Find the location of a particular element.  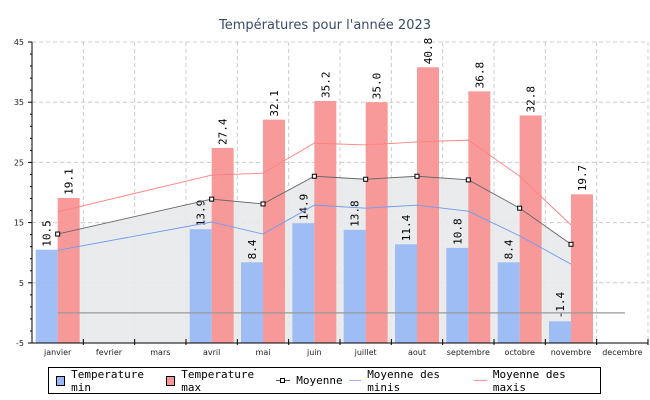

legend-label: Temperature max is located at coordinates (218, 380).